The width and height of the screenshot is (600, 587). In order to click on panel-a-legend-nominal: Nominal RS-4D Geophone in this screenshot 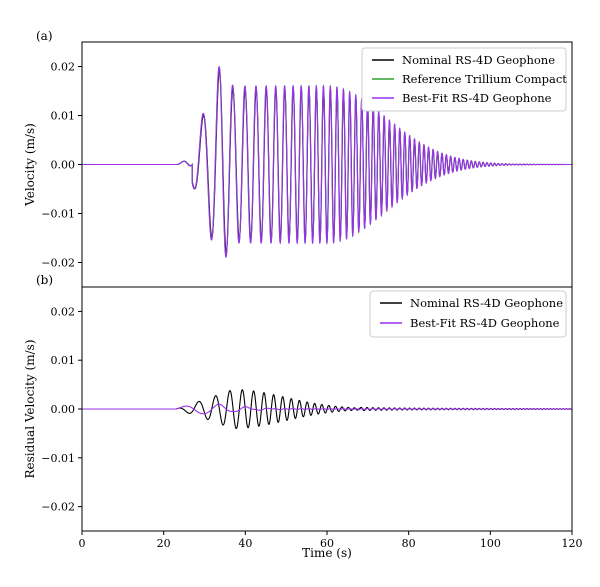, I will do `click(478, 60)`.